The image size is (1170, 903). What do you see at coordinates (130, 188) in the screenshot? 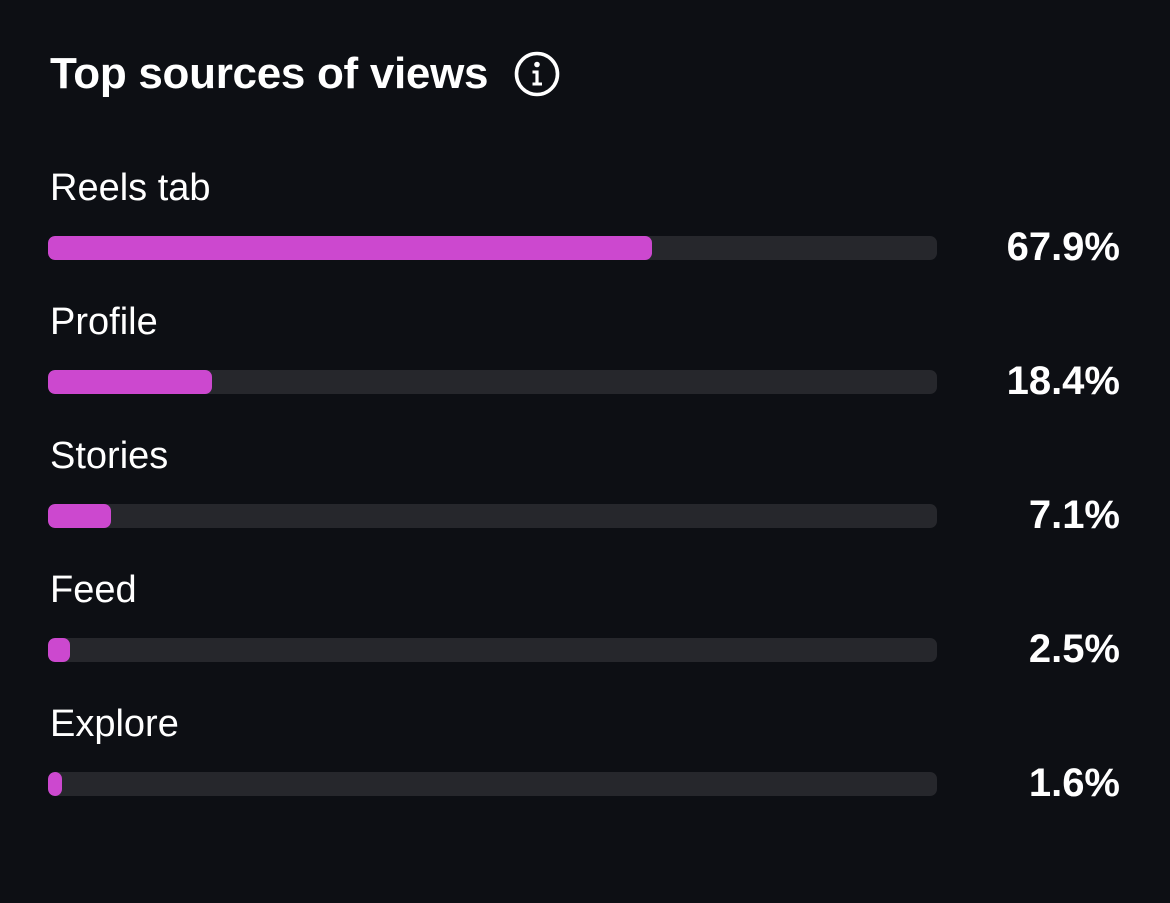
I see `source-label: Reels tab` at bounding box center [130, 188].